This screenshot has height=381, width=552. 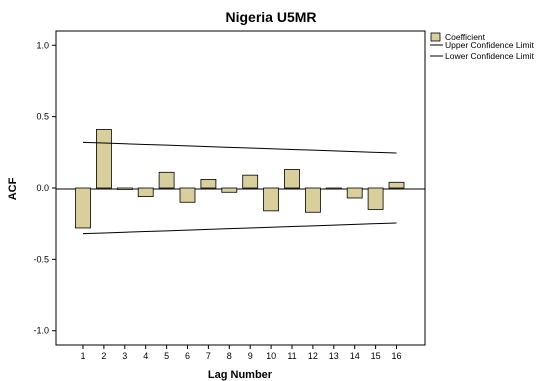 I want to click on x-tick-label: 9, so click(x=250, y=356).